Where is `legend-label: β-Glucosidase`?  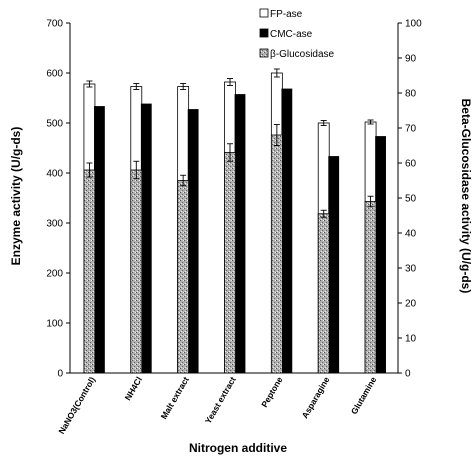 legend-label: β-Glucosidase is located at coordinates (302, 54).